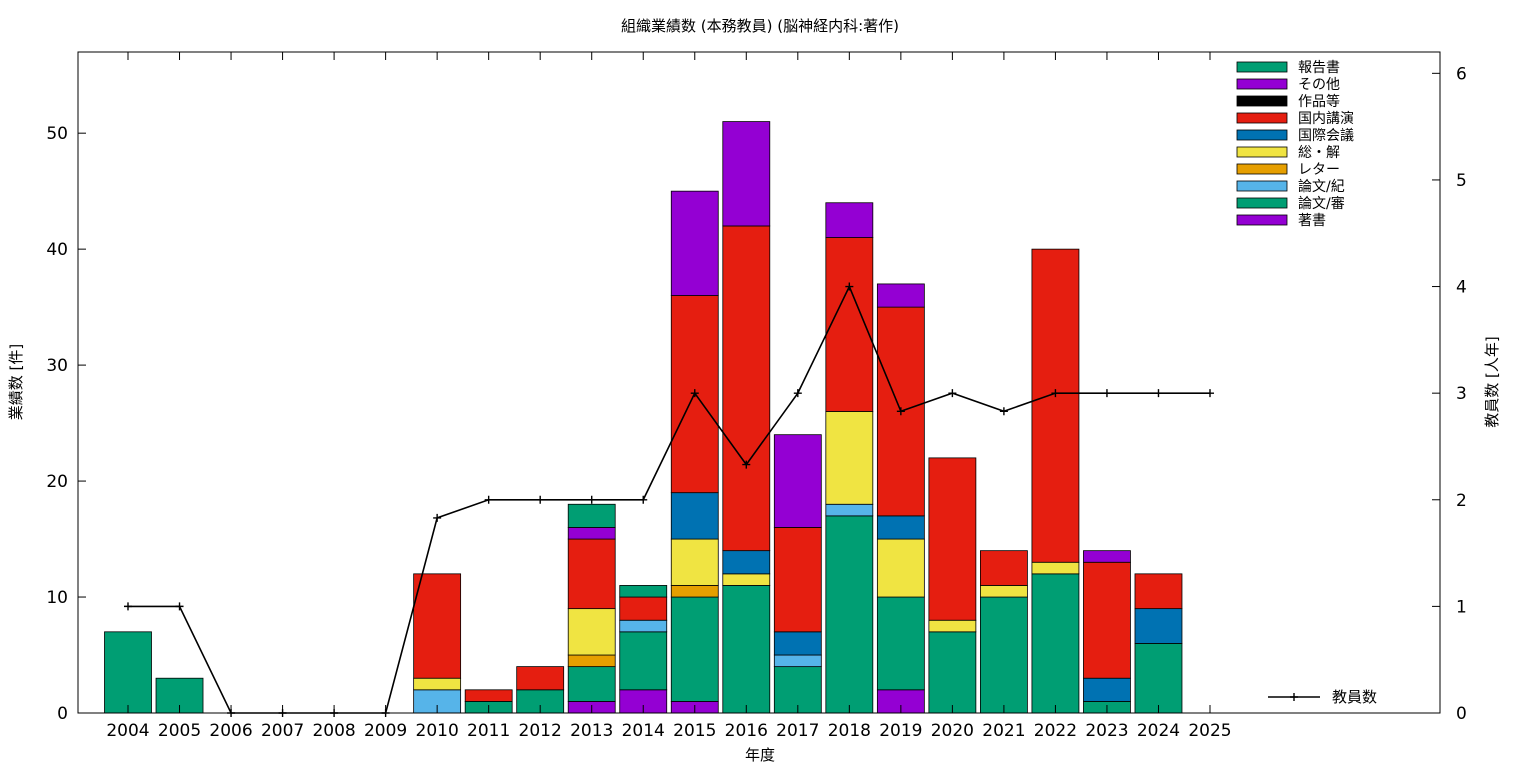  I want to click on x-tick-label: 2007, so click(282, 731).